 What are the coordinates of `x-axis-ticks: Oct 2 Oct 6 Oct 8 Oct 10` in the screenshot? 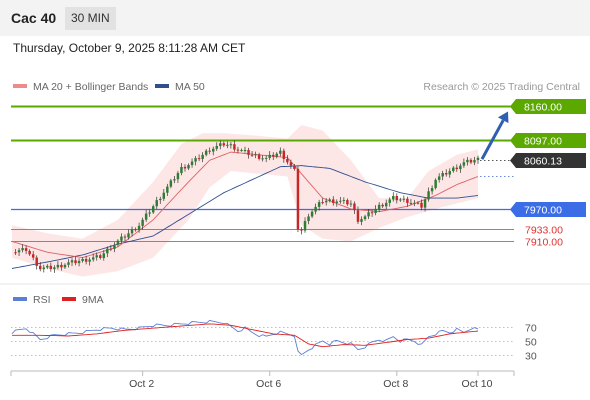 It's located at (311, 380).